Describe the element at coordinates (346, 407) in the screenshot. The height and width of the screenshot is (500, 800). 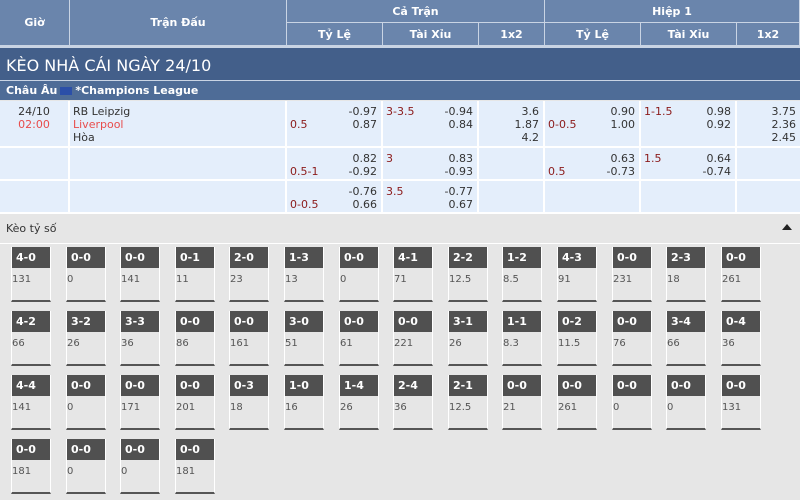
I see `score-odd: 26` at that location.